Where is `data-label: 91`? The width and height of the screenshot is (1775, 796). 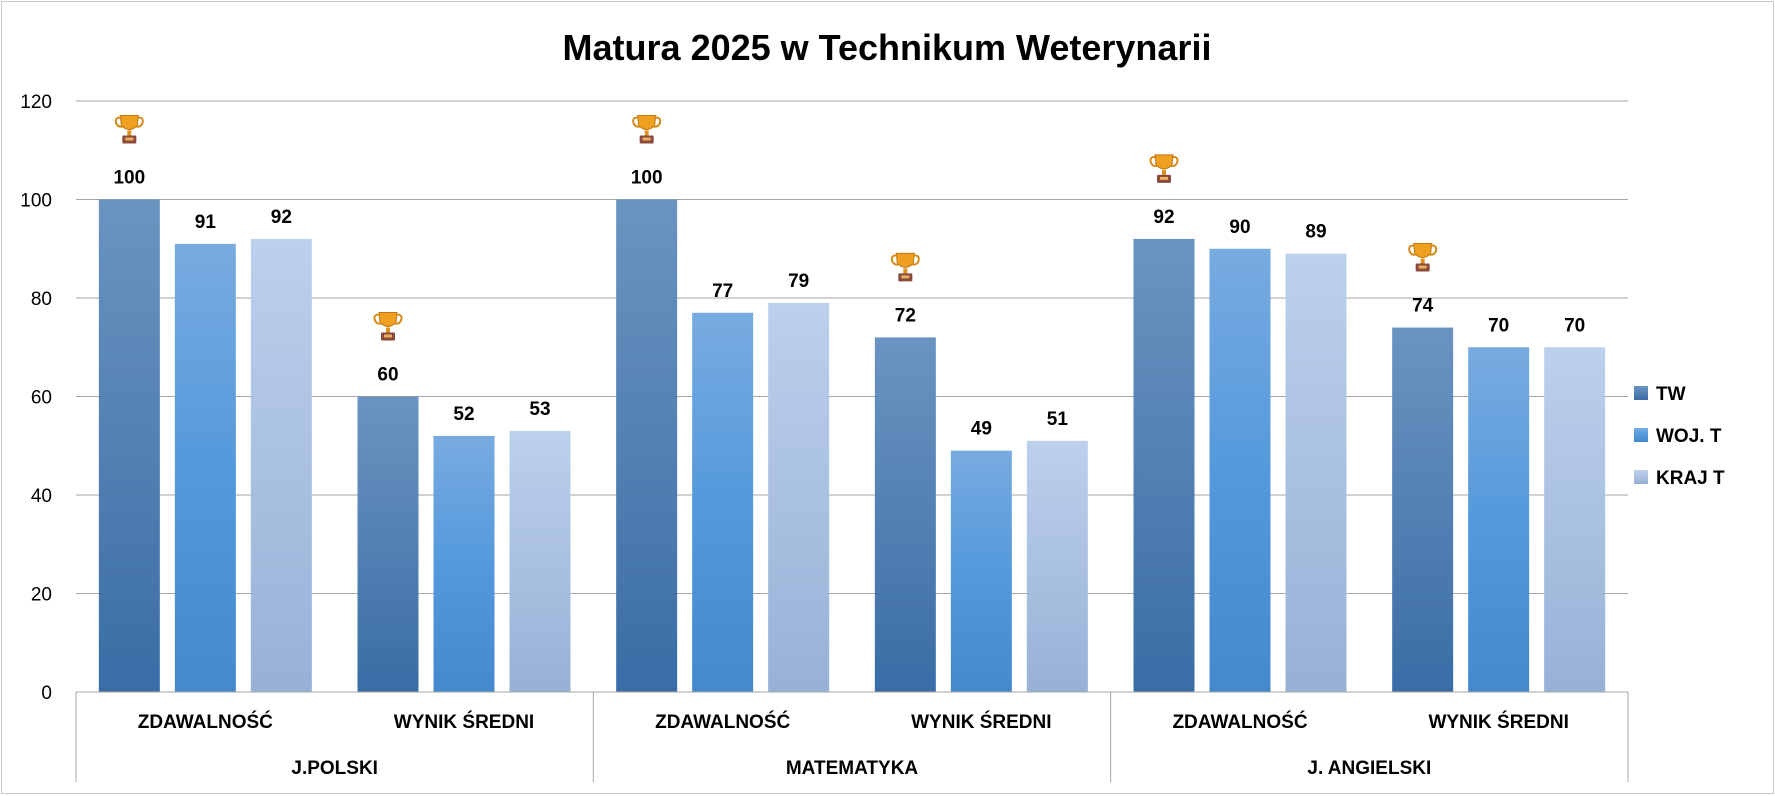 data-label: 91 is located at coordinates (206, 222).